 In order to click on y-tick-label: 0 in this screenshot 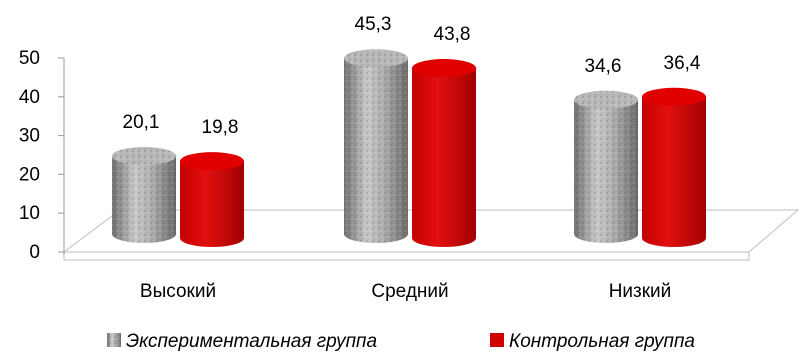, I will do `click(34, 252)`.